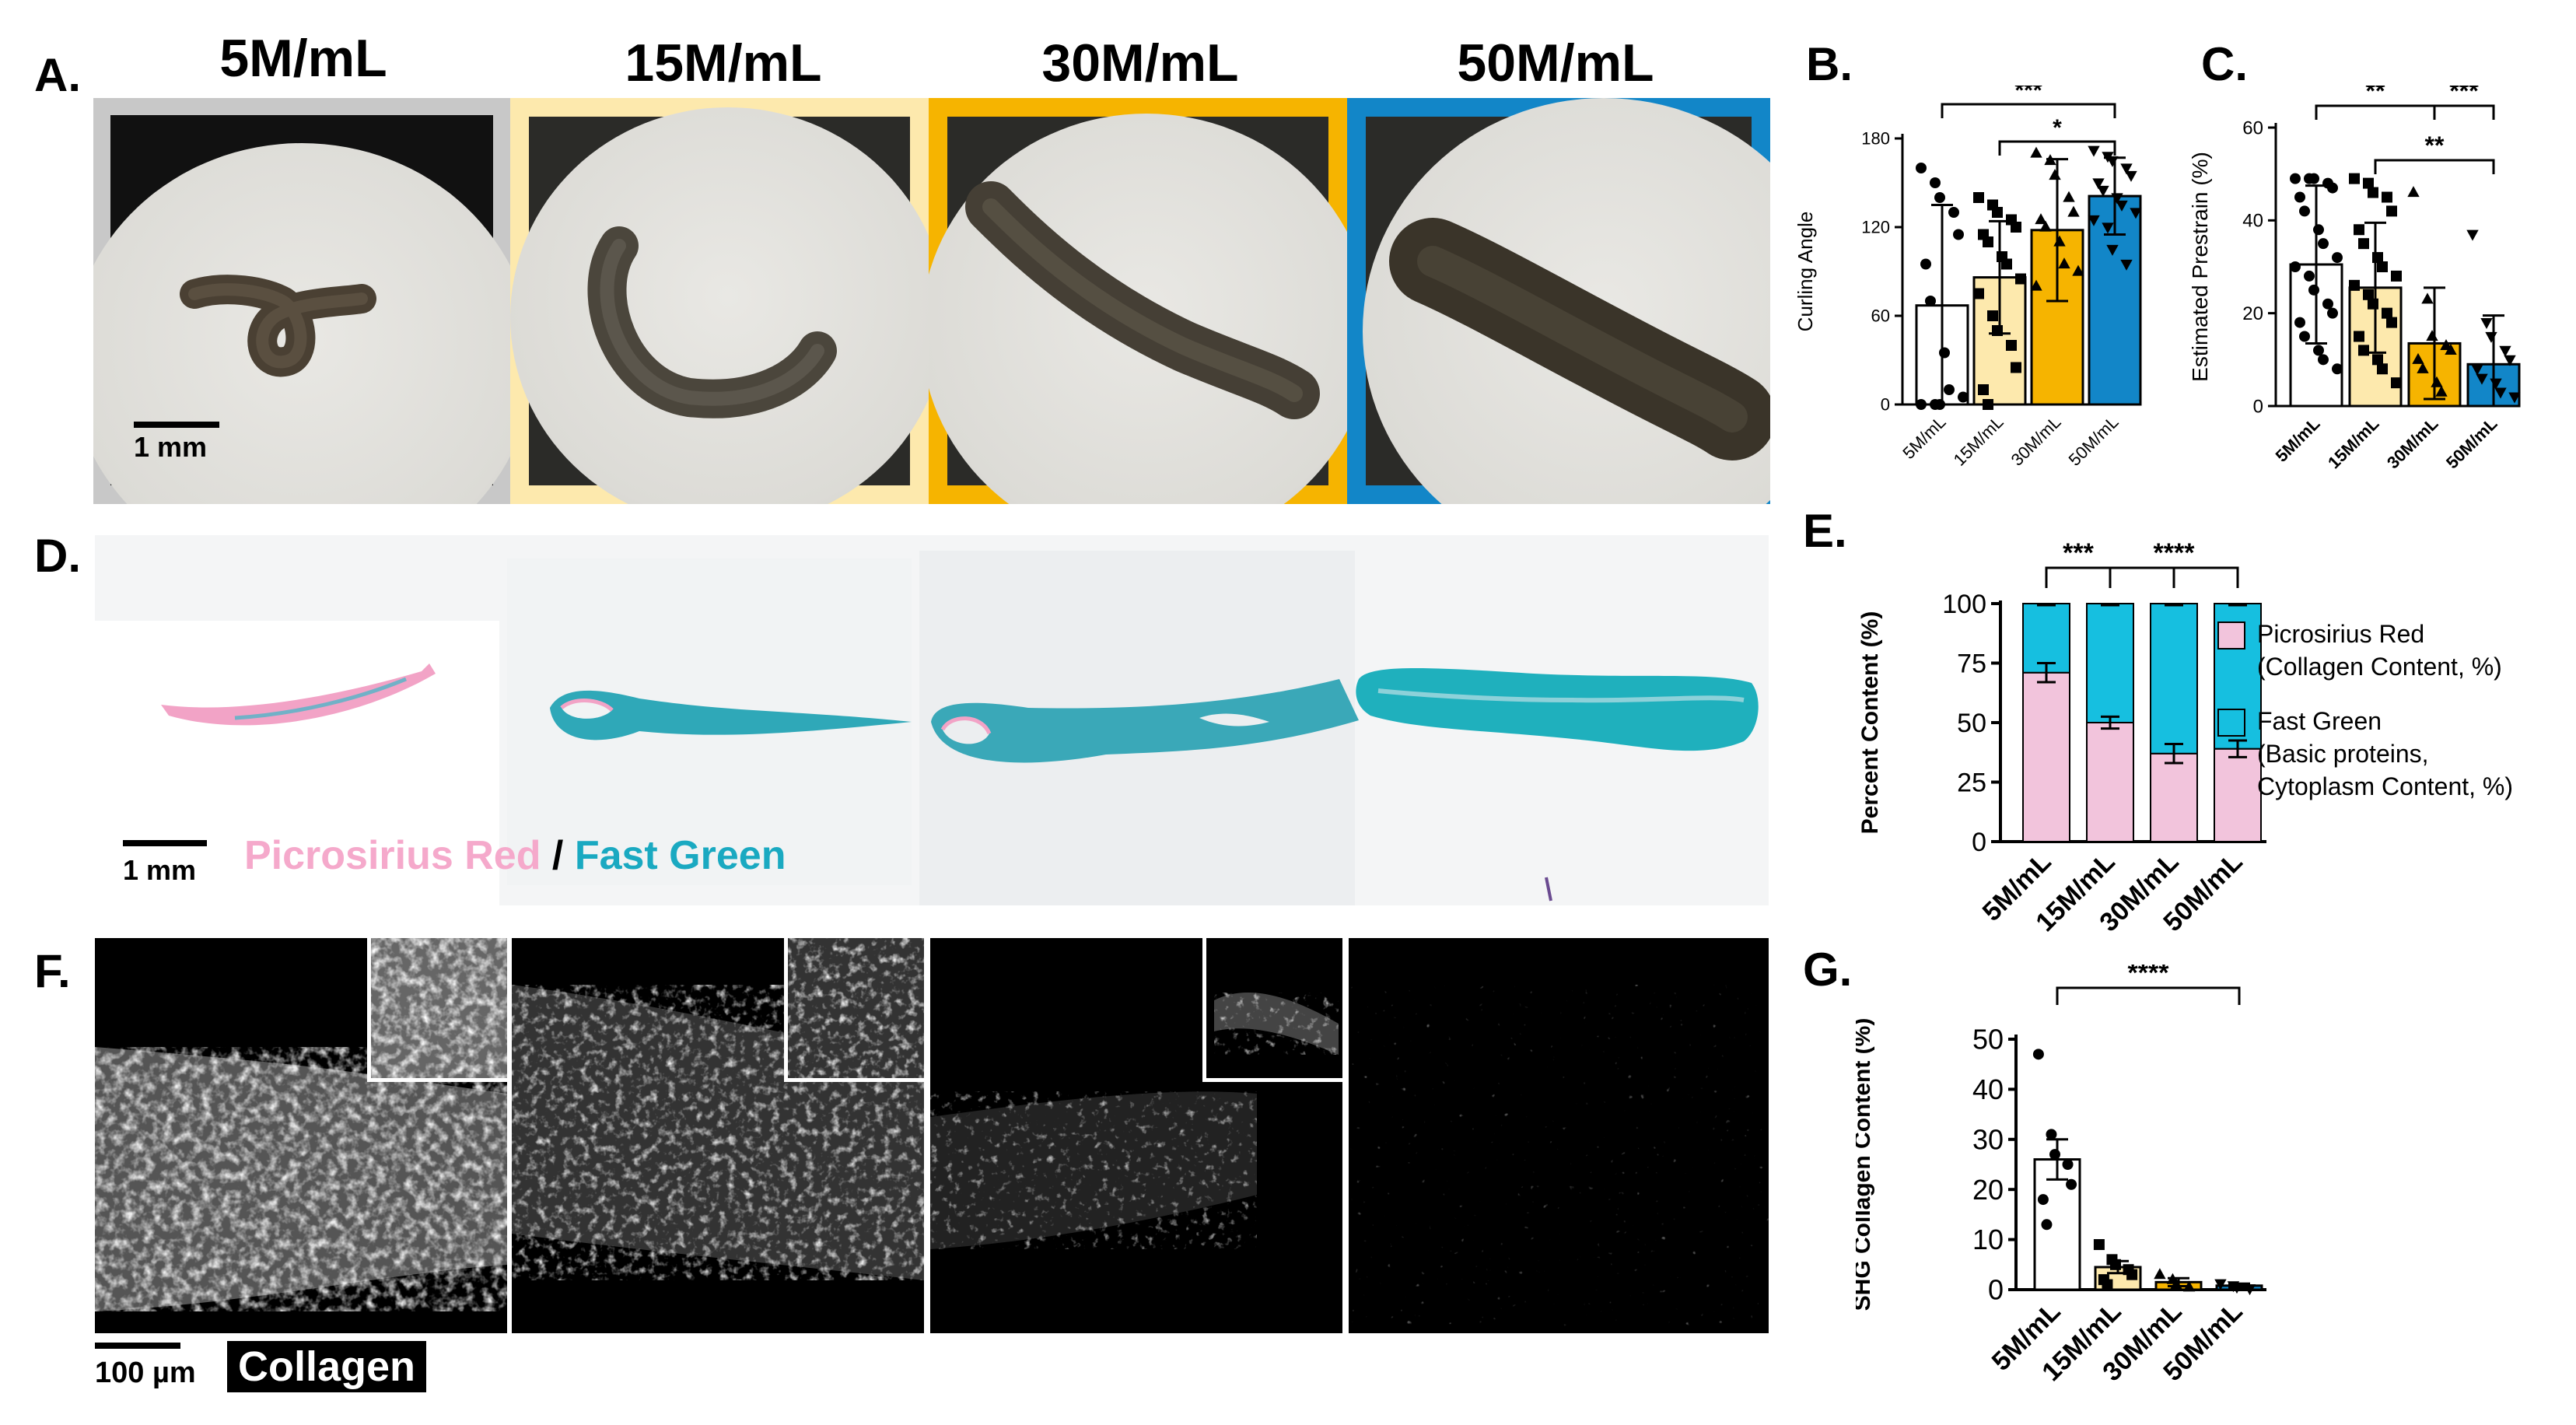  Describe the element at coordinates (1865, 1164) in the screenshot. I see `y-axis-label: SHG Collagen Content (%)` at that location.